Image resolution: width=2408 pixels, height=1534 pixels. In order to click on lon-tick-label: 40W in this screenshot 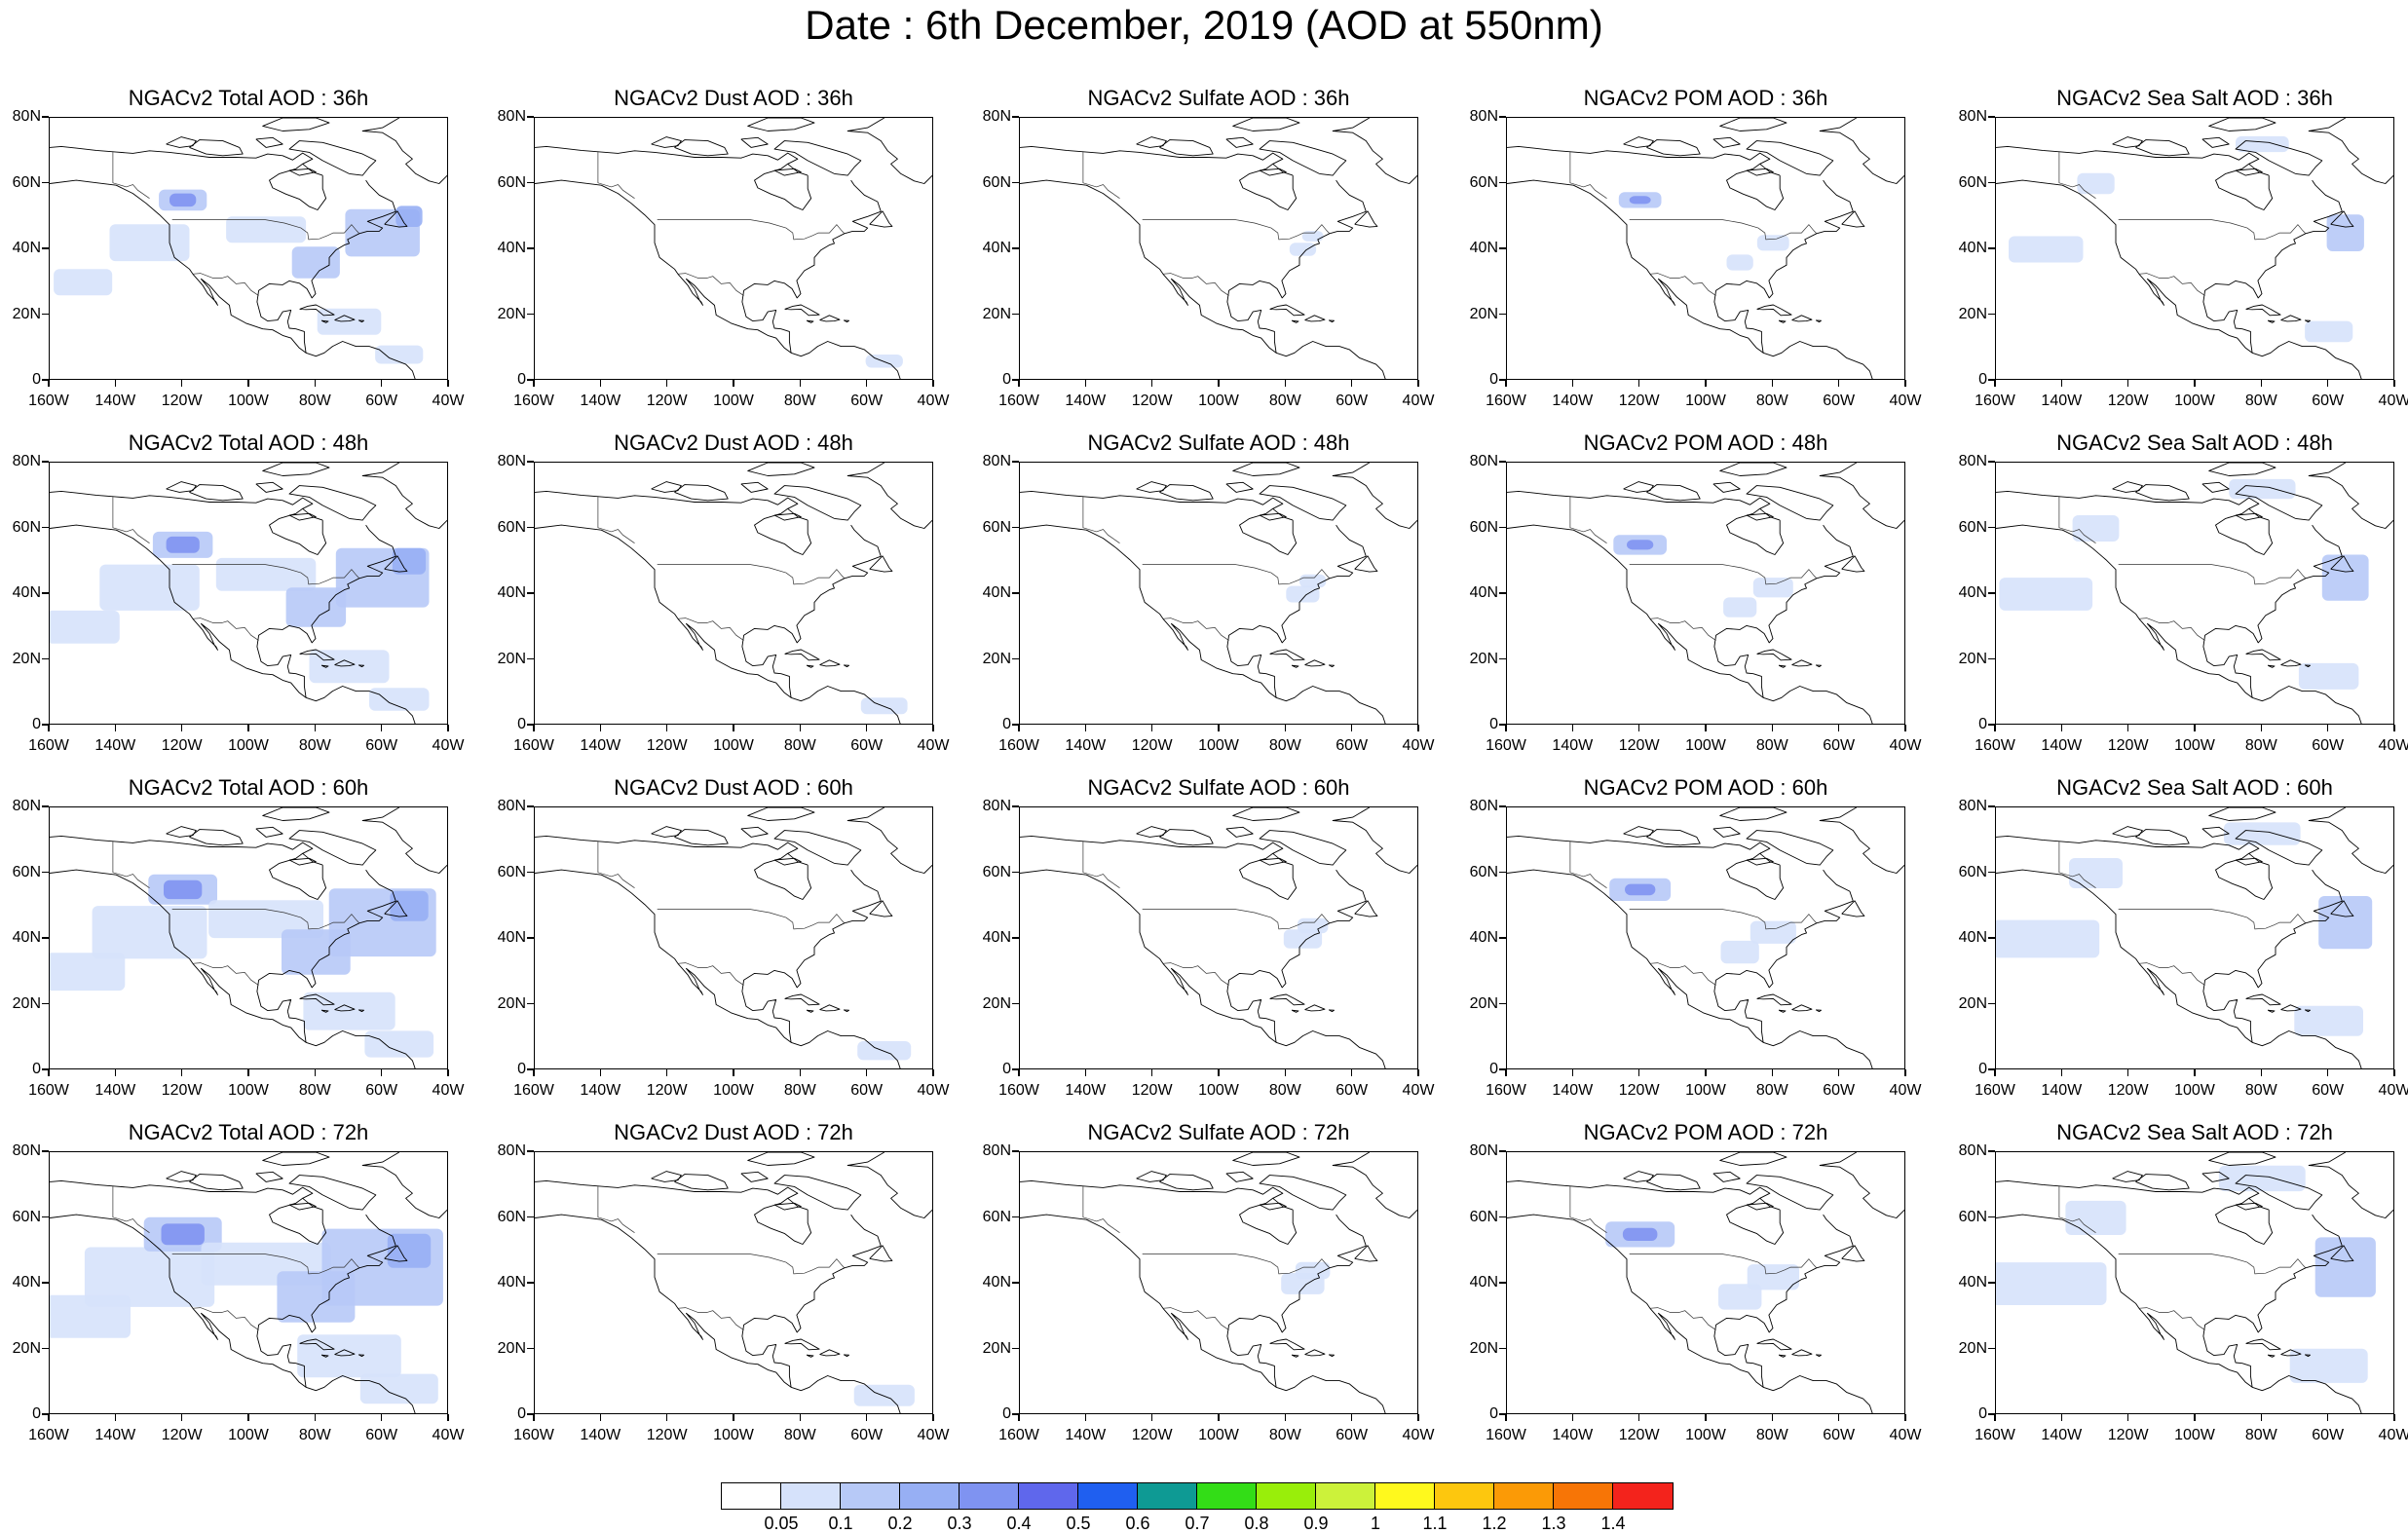, I will do `click(1905, 1090)`.